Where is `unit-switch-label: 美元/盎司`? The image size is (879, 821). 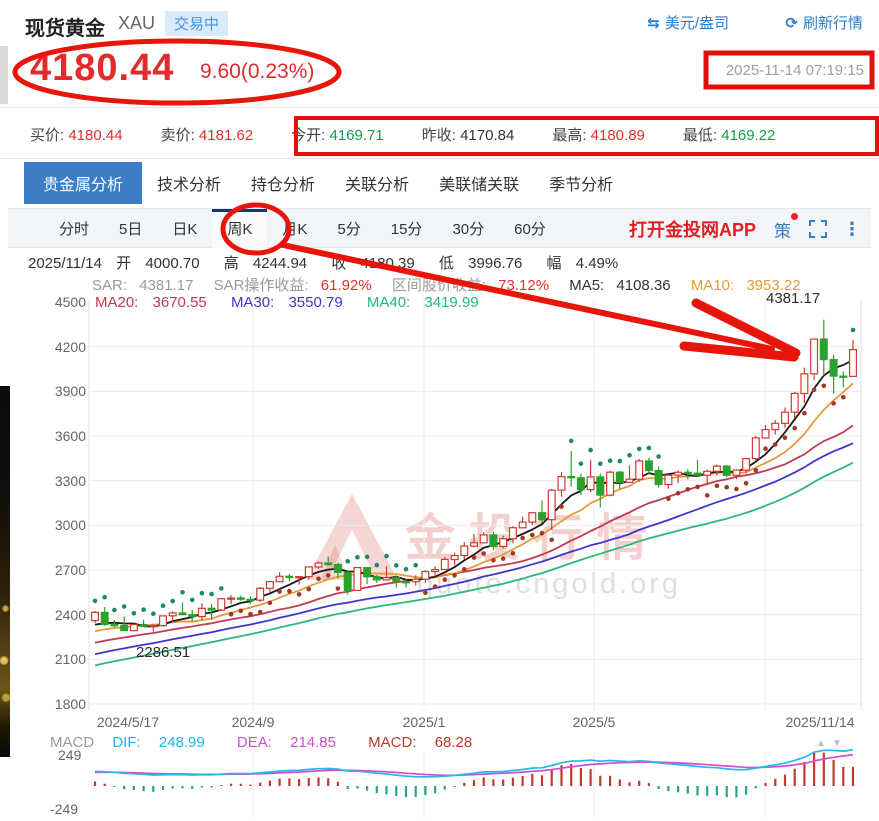
unit-switch-label: 美元/盎司 is located at coordinates (696, 23).